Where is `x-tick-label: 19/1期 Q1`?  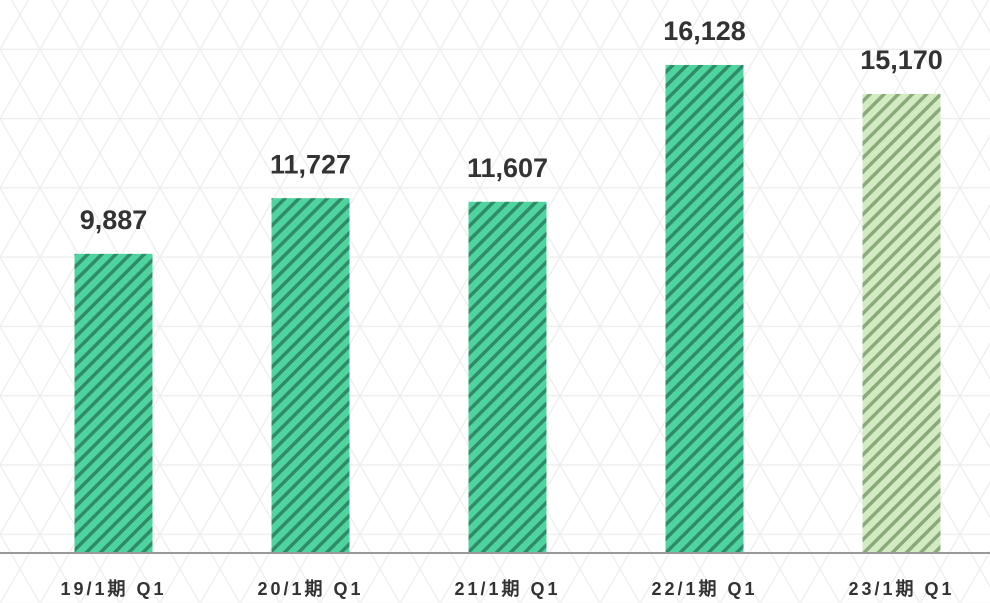
x-tick-label: 19/1期 Q1 is located at coordinates (113, 589).